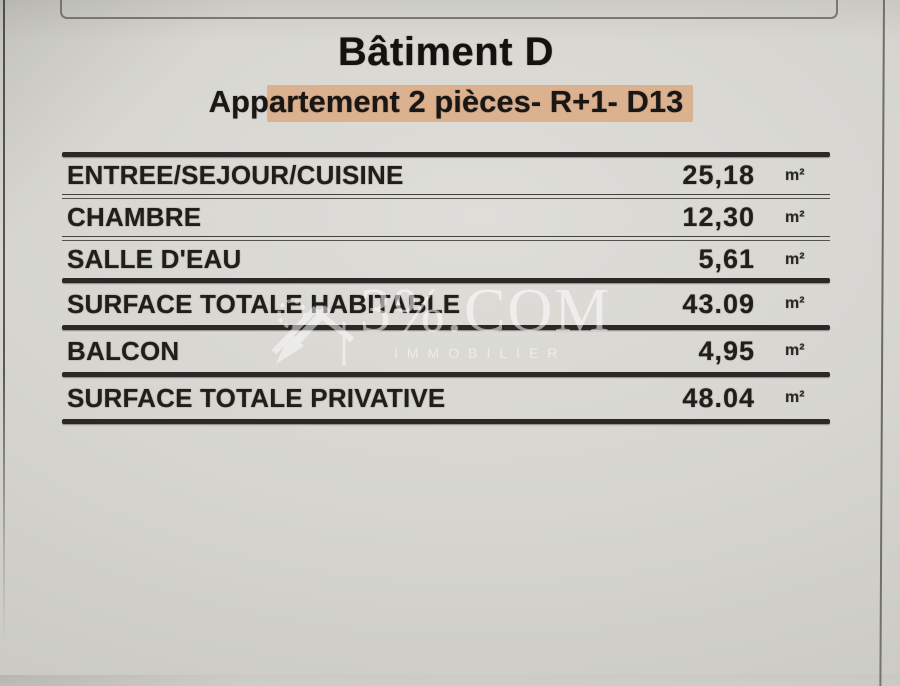 The height and width of the screenshot is (686, 900). What do you see at coordinates (446, 259) in the screenshot?
I see `table-row: SALLE D'EAU 5,61 m²` at bounding box center [446, 259].